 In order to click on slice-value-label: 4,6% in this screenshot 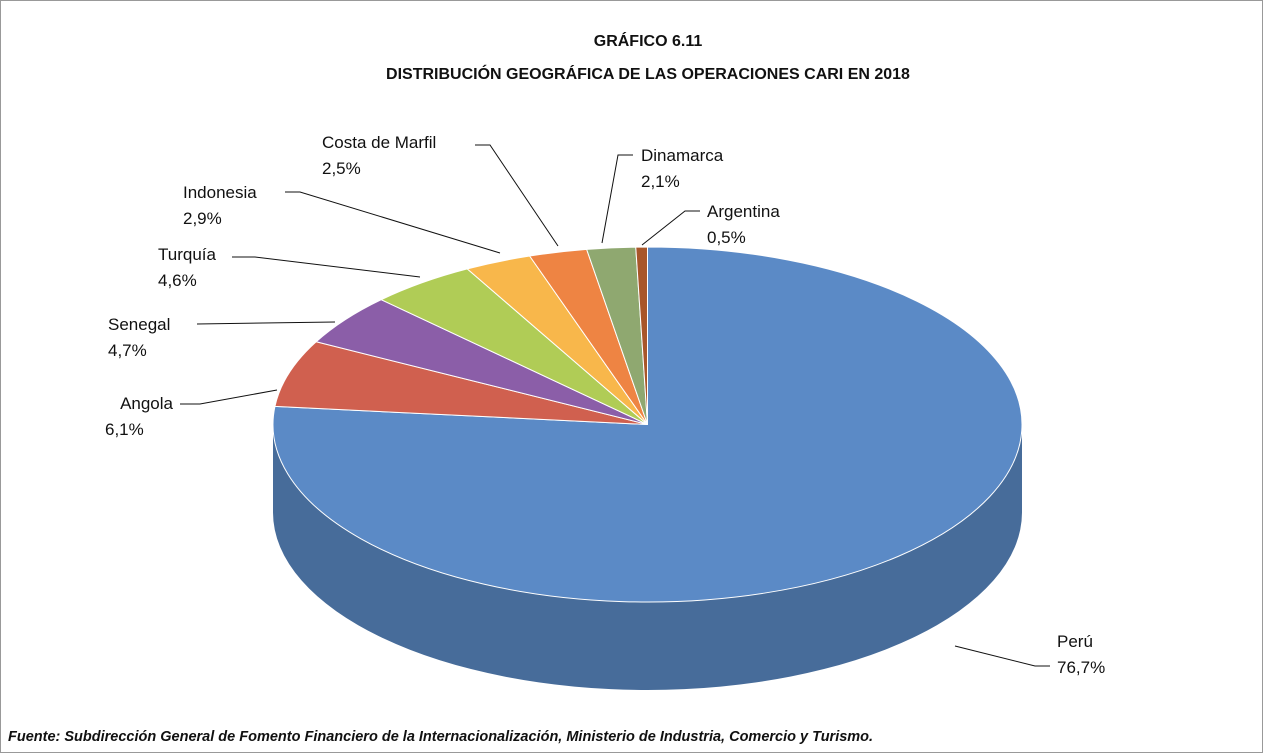, I will do `click(177, 280)`.